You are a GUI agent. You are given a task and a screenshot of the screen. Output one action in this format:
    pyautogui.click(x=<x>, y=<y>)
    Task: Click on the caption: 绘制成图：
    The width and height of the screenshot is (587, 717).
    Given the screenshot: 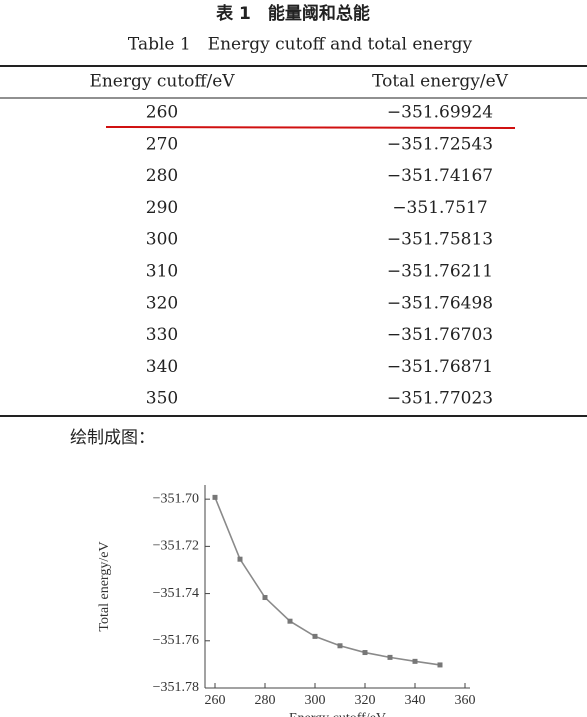 What is the action you would take?
    pyautogui.click(x=112, y=438)
    